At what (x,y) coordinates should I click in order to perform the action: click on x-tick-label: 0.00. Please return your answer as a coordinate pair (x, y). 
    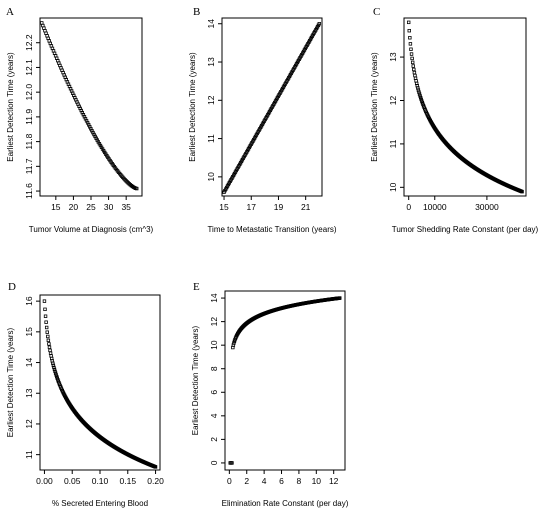
    Looking at the image, I should click on (44, 481).